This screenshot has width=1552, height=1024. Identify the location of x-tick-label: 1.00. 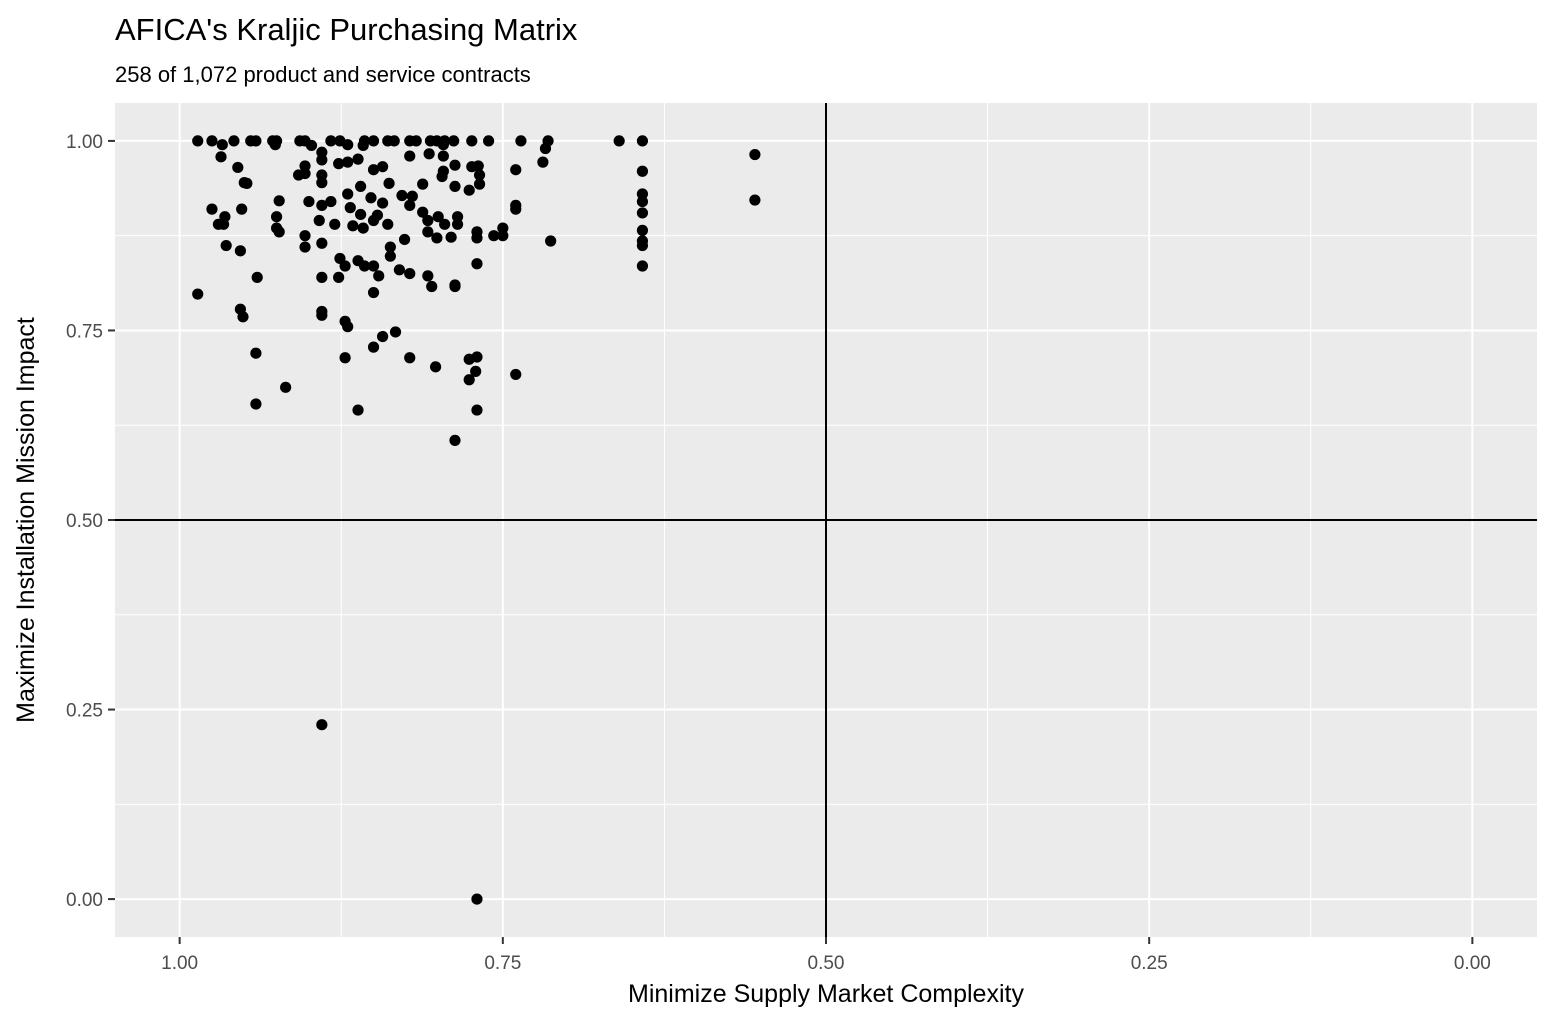
(179, 963).